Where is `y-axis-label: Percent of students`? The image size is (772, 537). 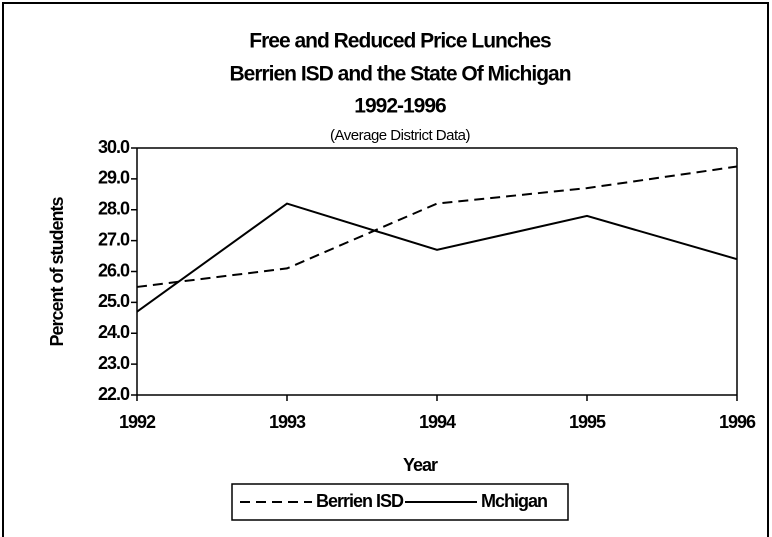 y-axis-label: Percent of students is located at coordinates (57, 271).